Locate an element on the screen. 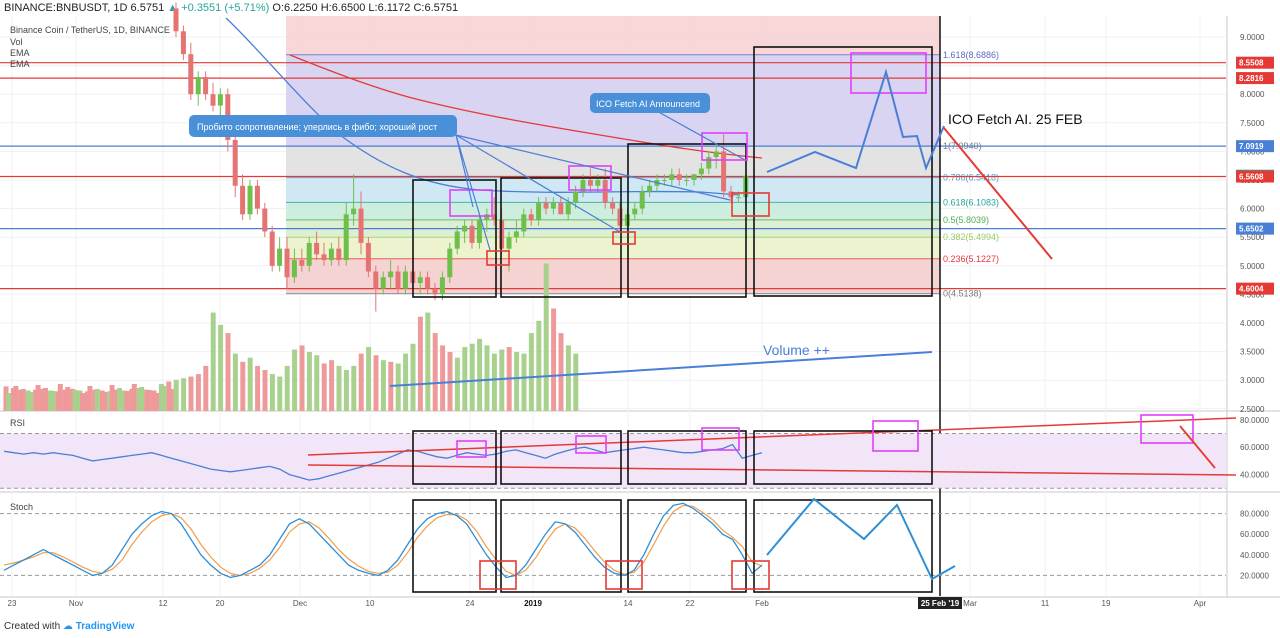 Image resolution: width=1280 pixels, height=638 pixels. projection-blue is located at coordinates (855, 120).